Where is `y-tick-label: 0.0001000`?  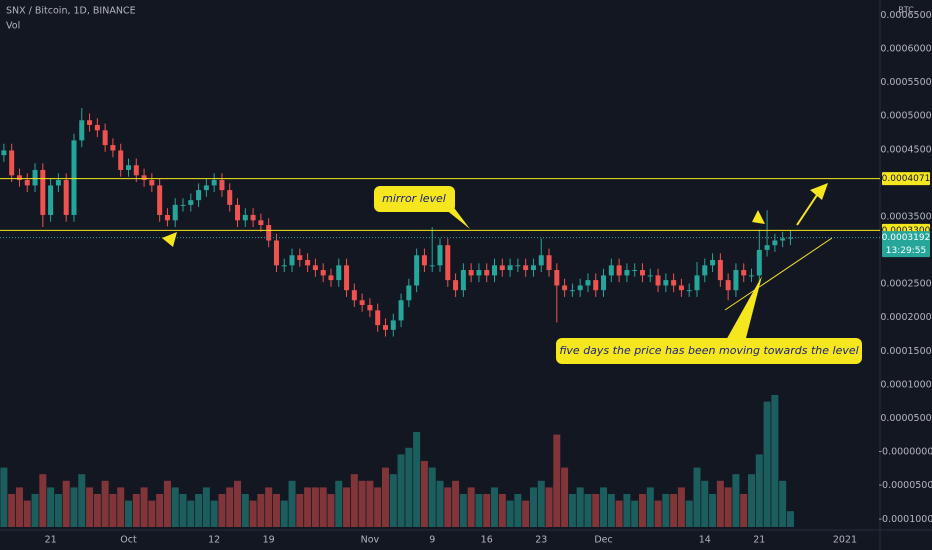
y-tick-label: 0.0001000 is located at coordinates (905, 384).